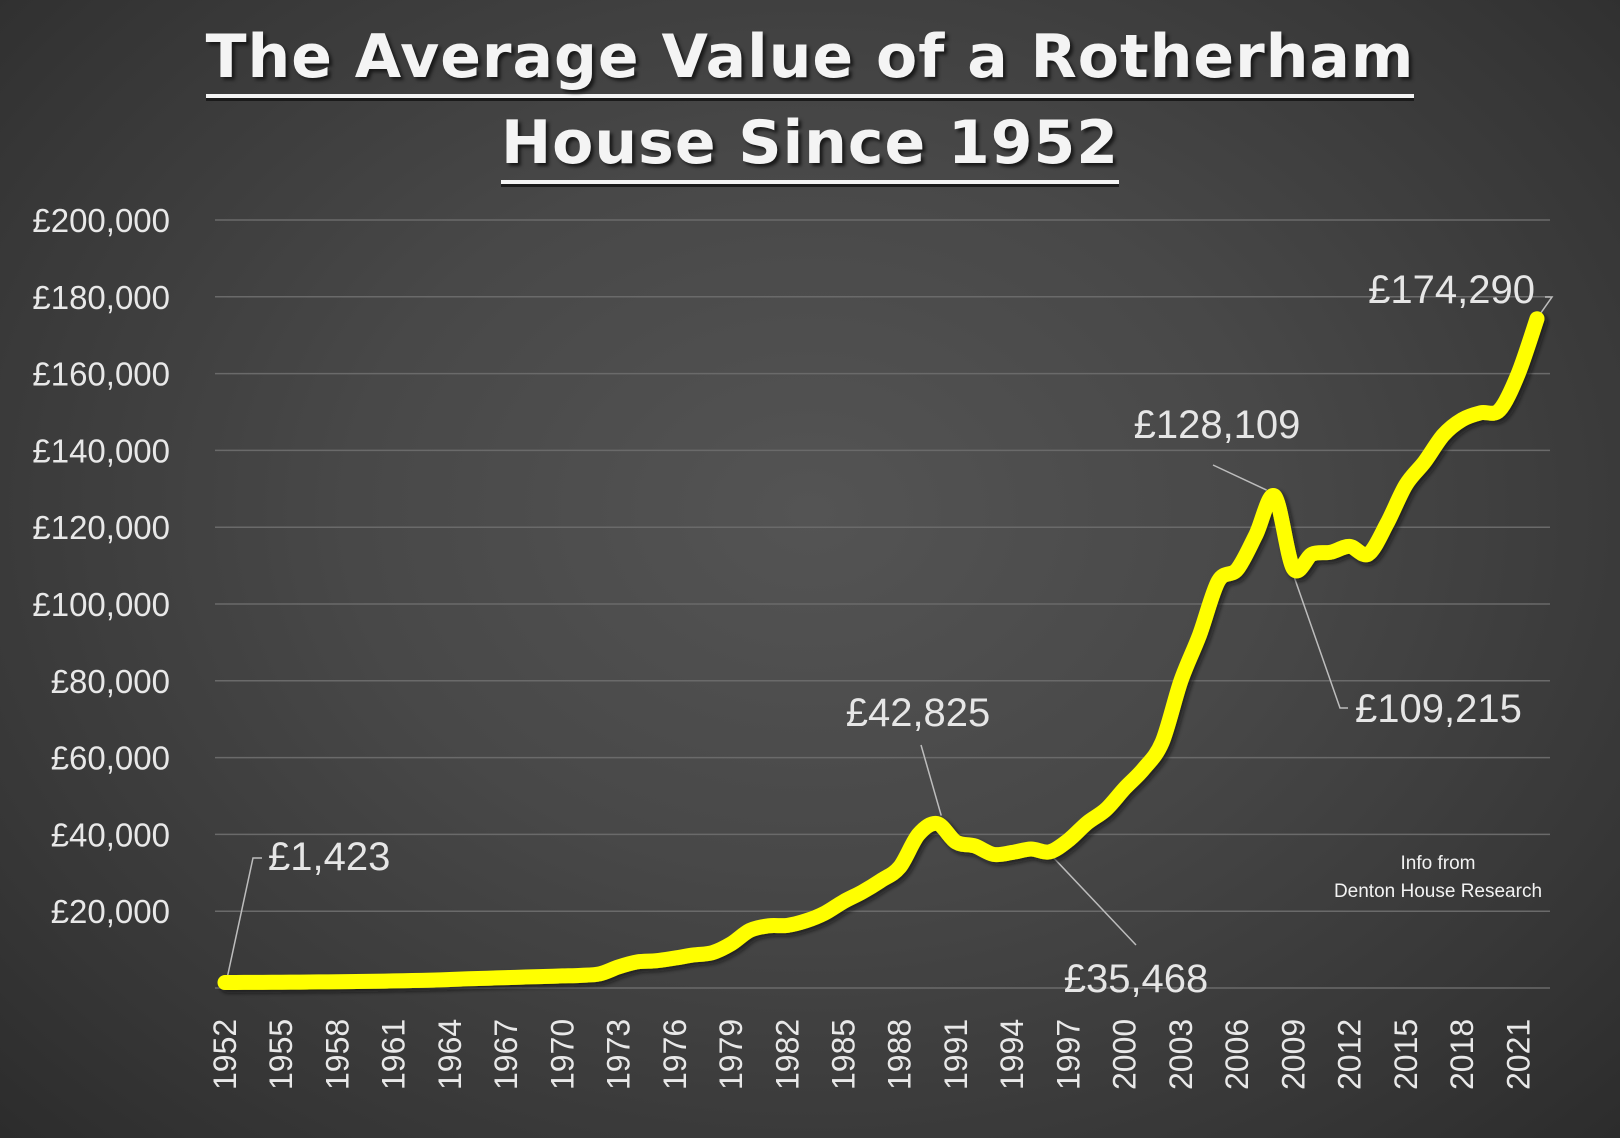 This screenshot has height=1138, width=1620. What do you see at coordinates (1451, 290) in the screenshot?
I see `data-label: £174,290` at bounding box center [1451, 290].